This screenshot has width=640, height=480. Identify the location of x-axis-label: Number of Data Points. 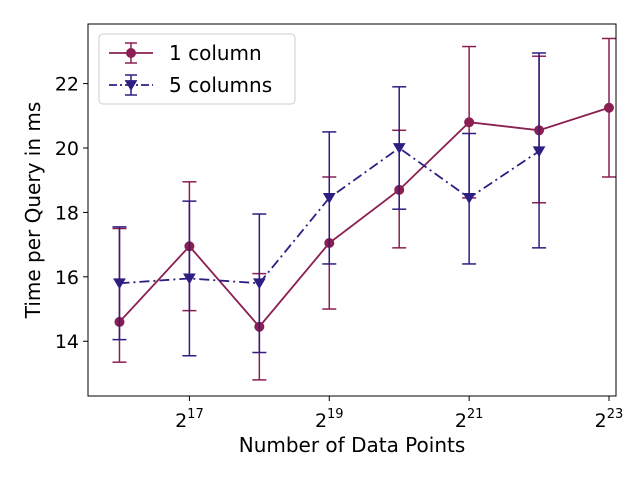
(352, 445).